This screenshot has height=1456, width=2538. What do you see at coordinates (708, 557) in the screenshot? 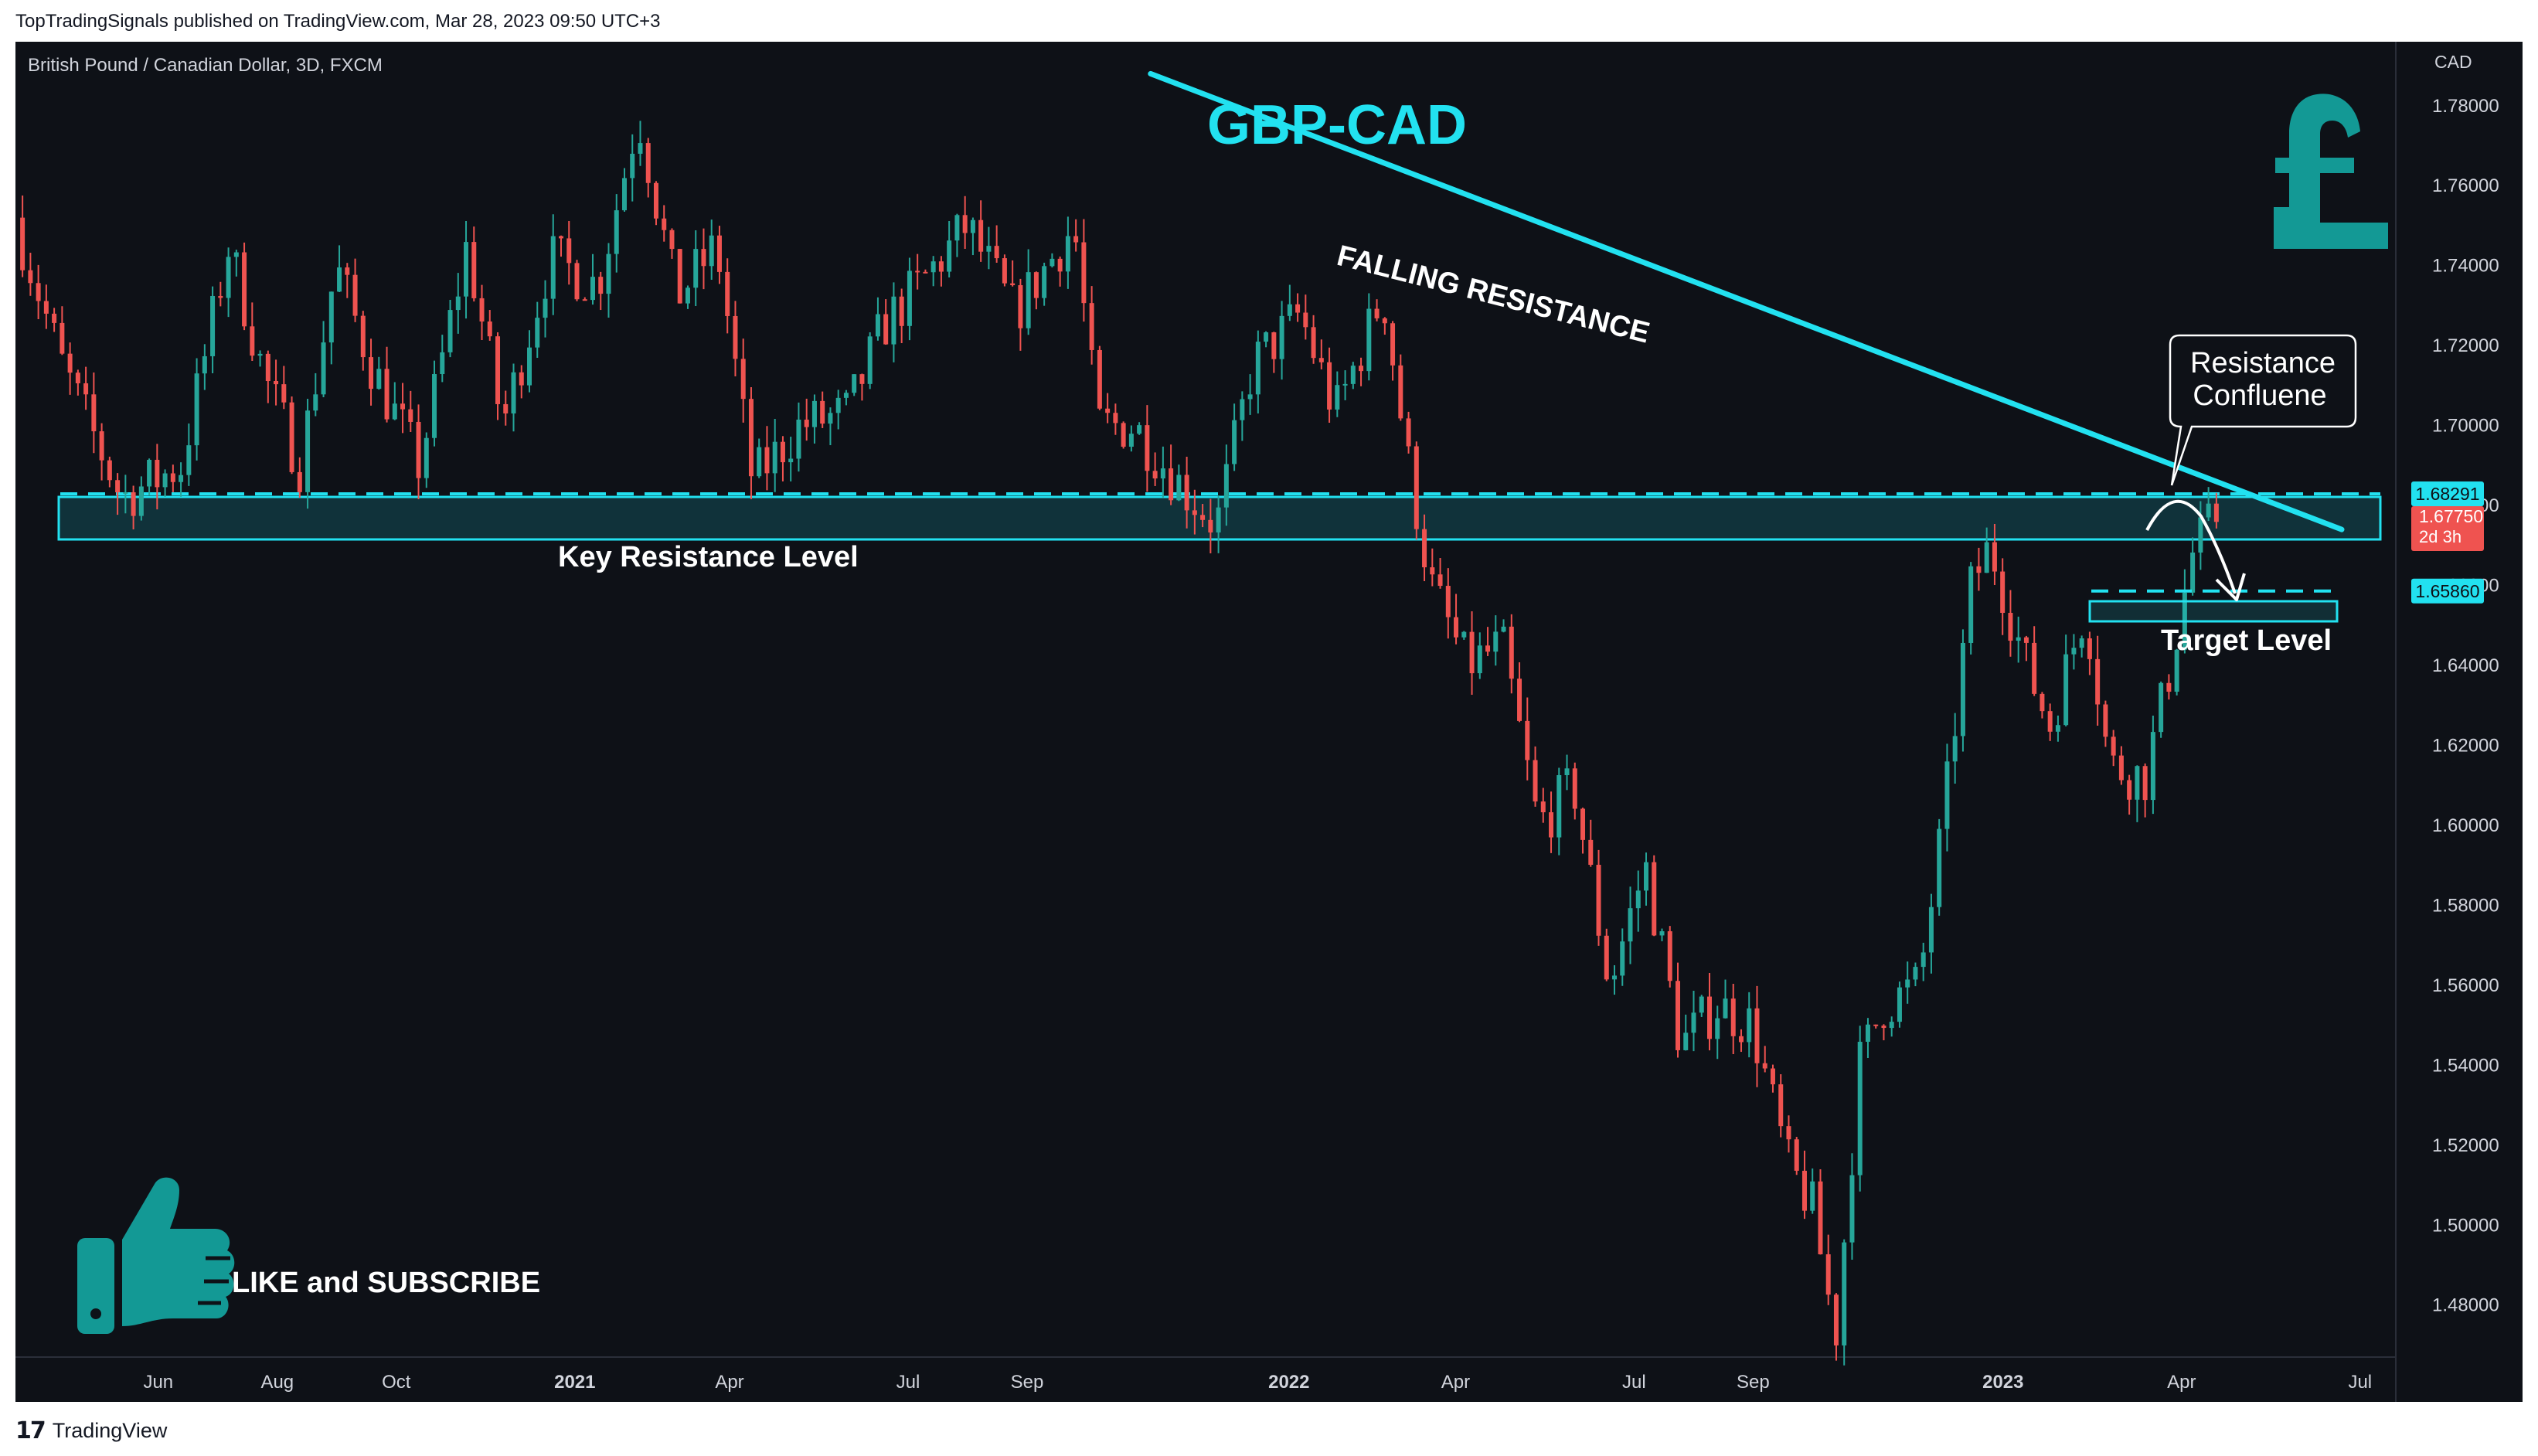
I see `key-resistance-label: Key Resistance Level` at bounding box center [708, 557].